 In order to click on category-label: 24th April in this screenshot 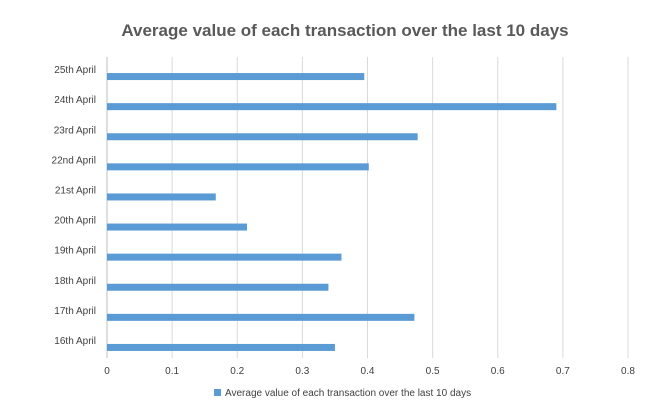, I will do `click(75, 100)`.